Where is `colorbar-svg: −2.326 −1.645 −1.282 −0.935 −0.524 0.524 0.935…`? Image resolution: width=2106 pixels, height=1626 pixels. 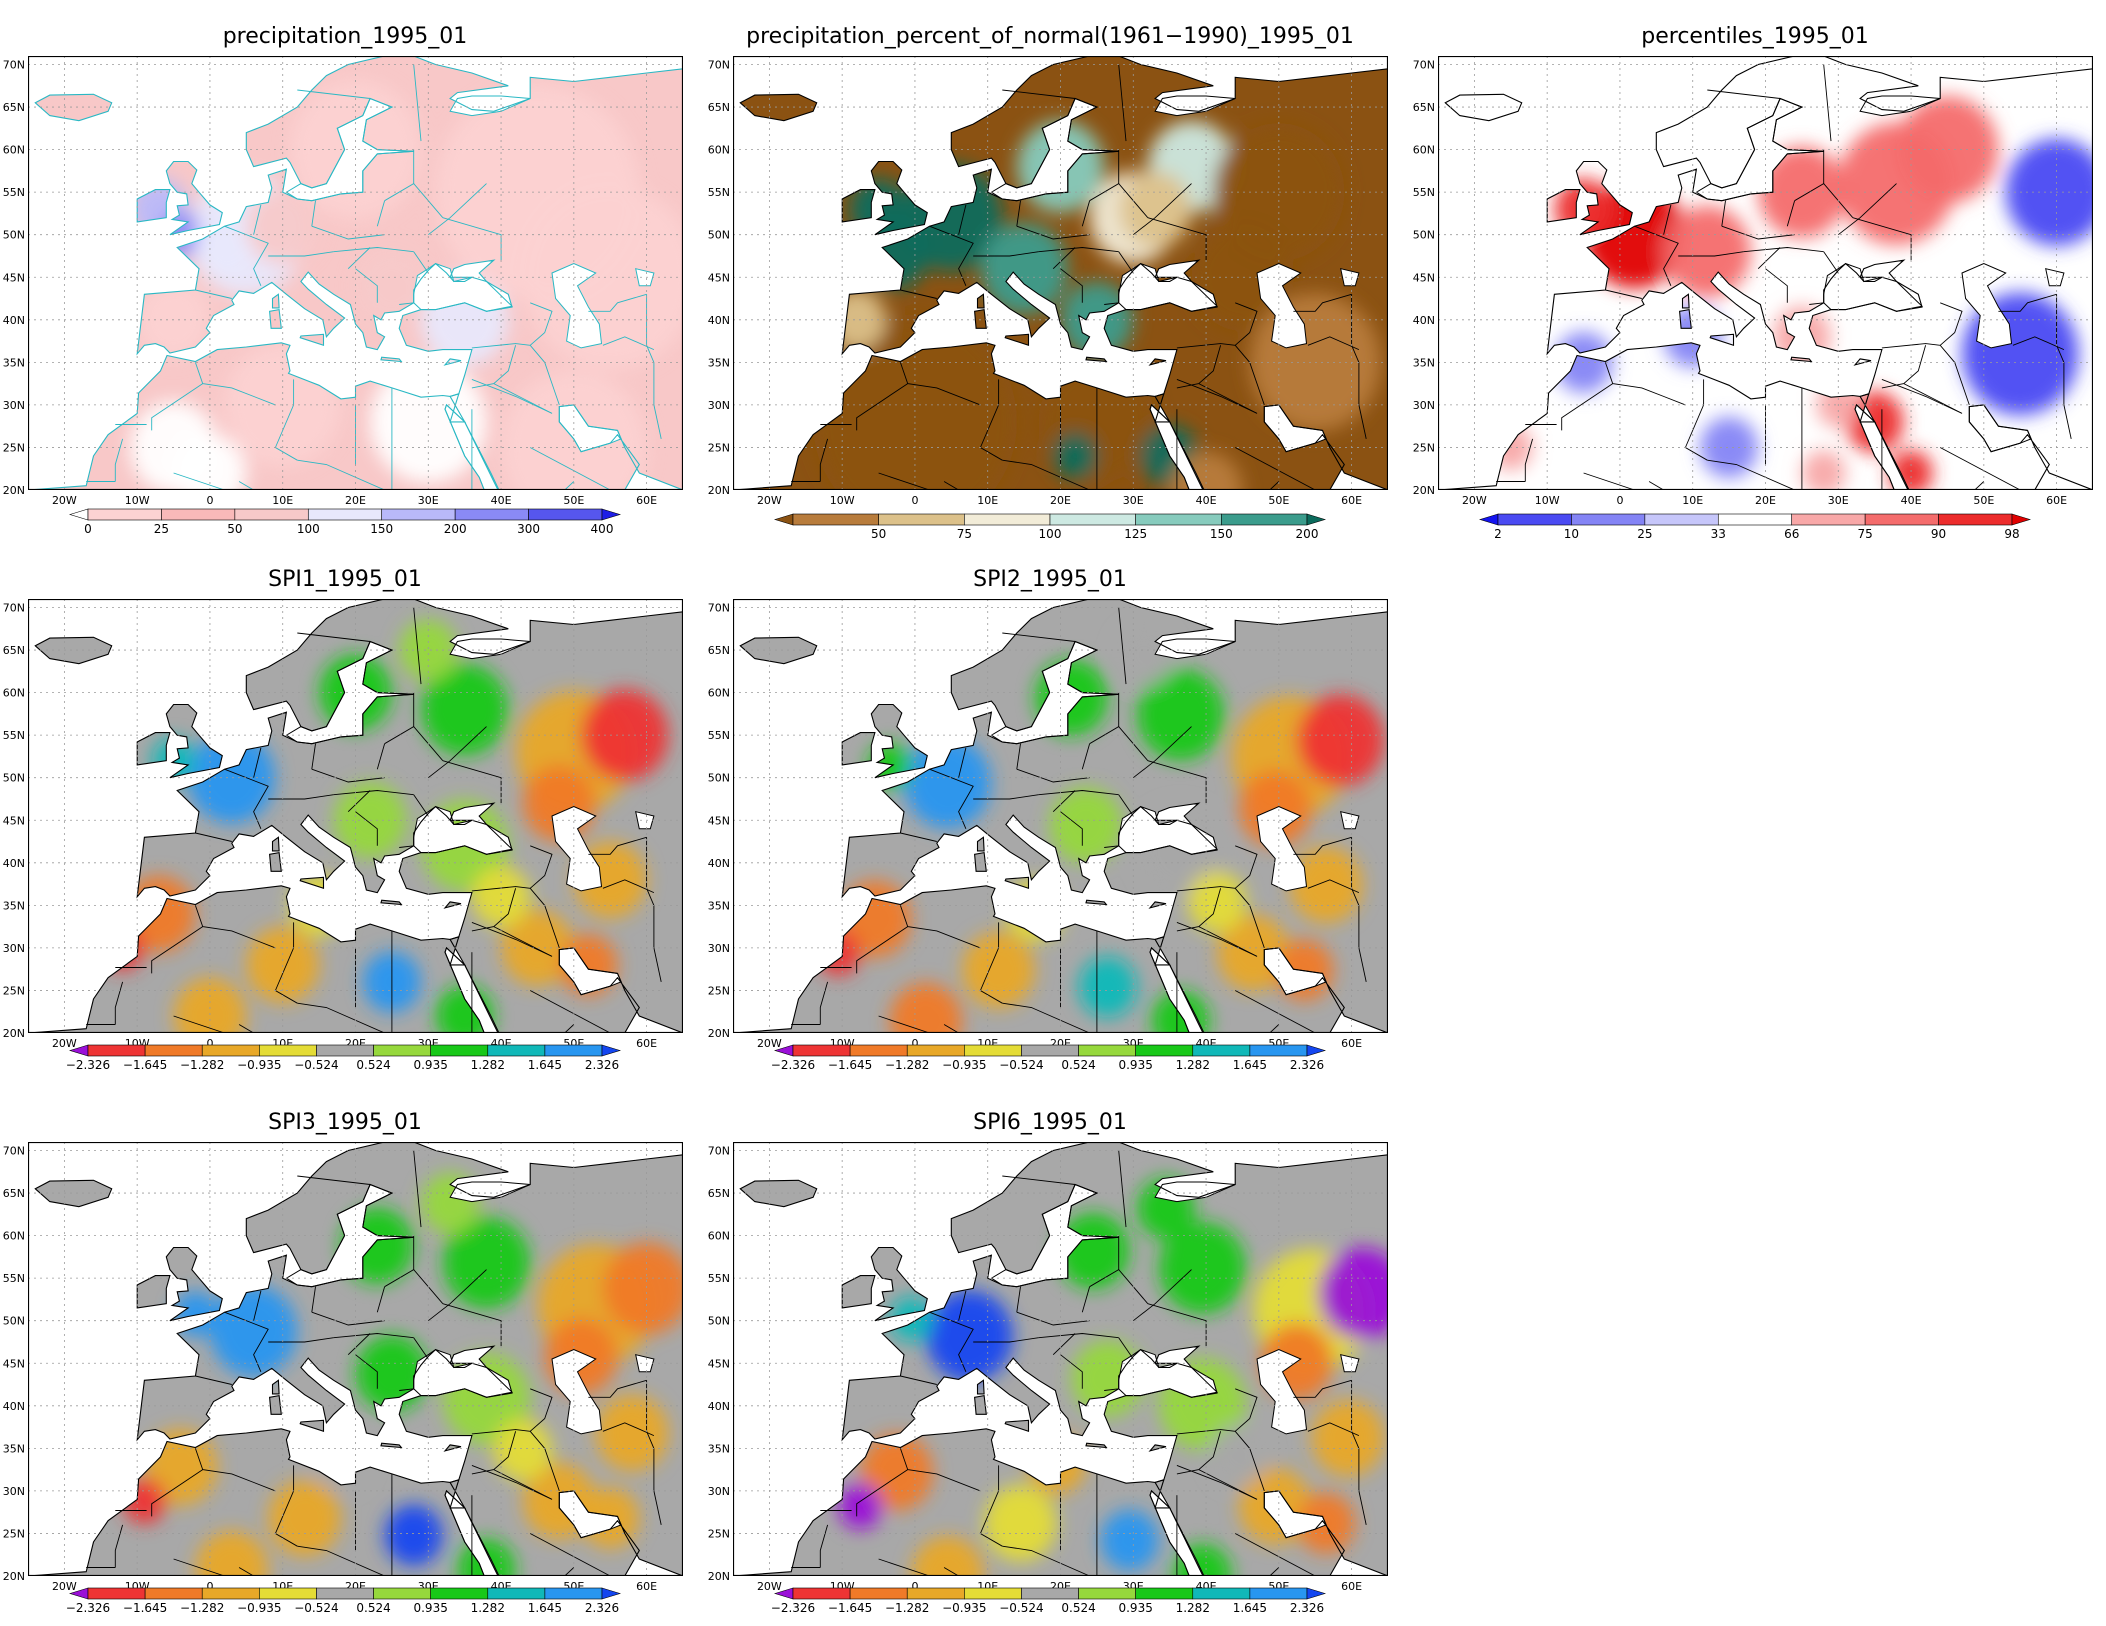
colorbar-svg: −2.326 −1.645 −1.282 −0.935 −0.524 0.524 0.935… is located at coordinates (1049, 1058).